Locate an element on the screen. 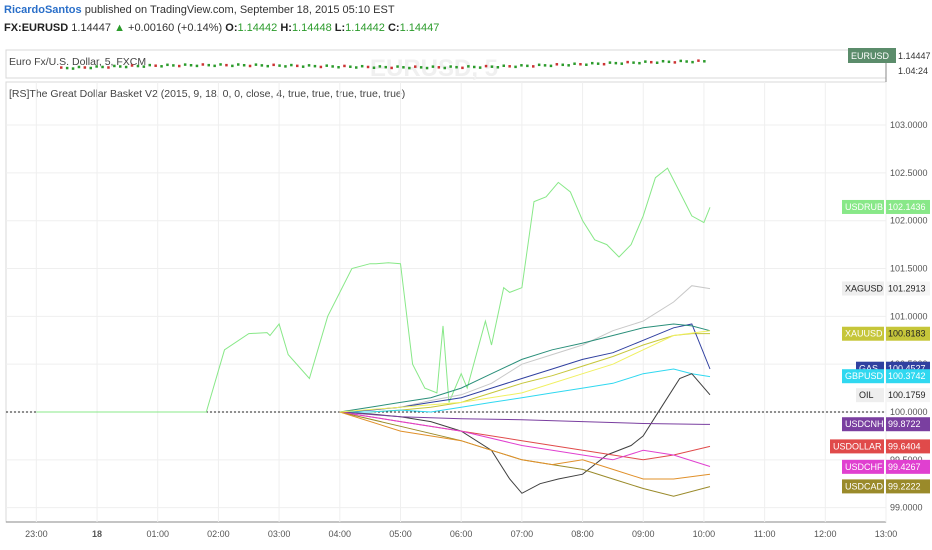 The image size is (932, 550). tag-name: GAS is located at coordinates (868, 369).